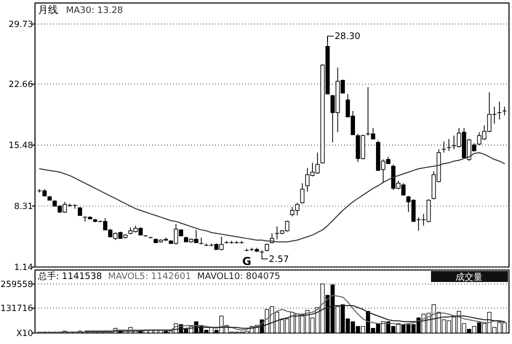  I want to click on y-tick-label: 8.31, so click(23, 207).